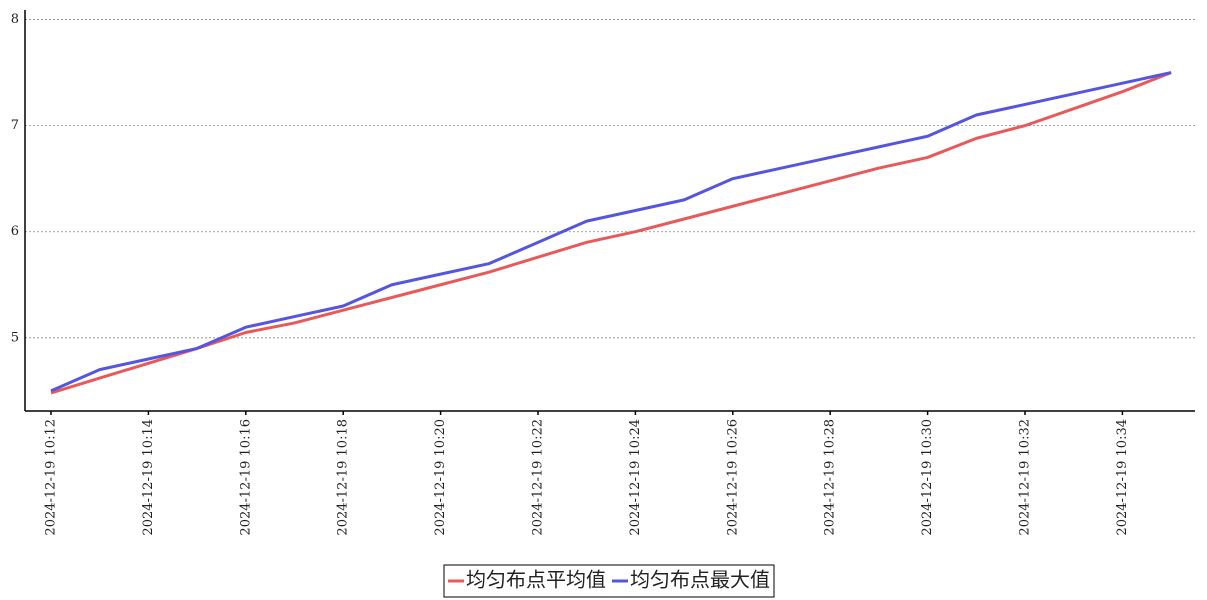 This screenshot has height=600, width=1207. Describe the element at coordinates (927, 477) in the screenshot. I see `x-tick-label: 2024-12-19 10:30` at that location.